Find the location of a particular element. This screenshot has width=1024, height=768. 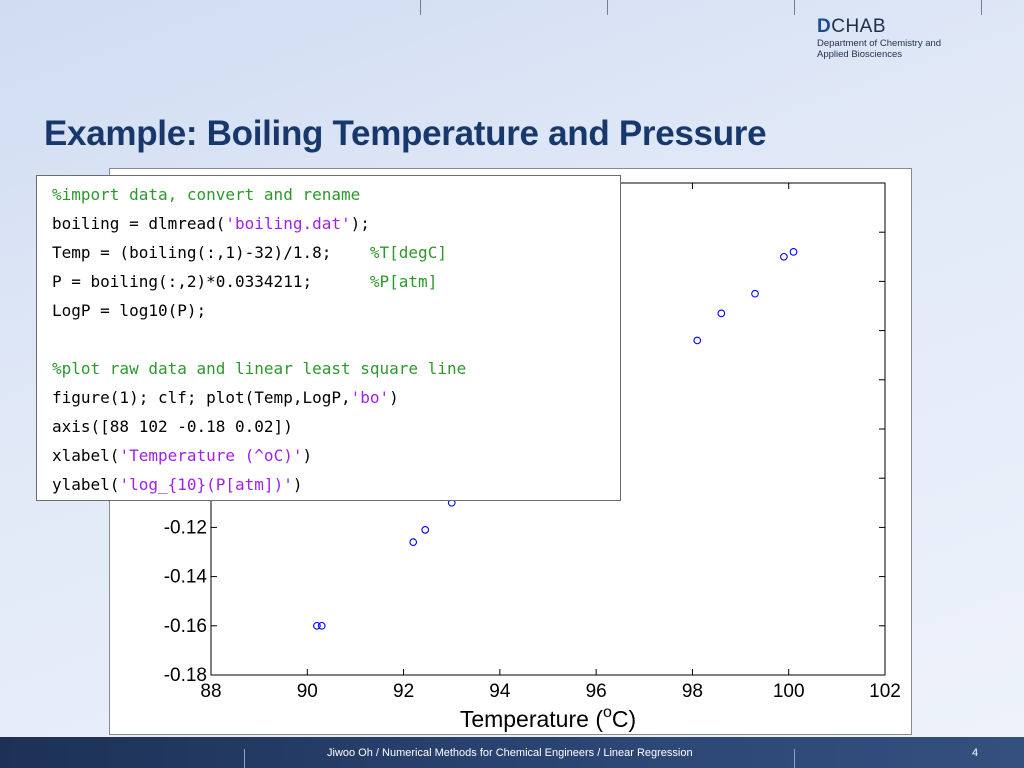

code-comment: %P[atm] is located at coordinates (403, 281).